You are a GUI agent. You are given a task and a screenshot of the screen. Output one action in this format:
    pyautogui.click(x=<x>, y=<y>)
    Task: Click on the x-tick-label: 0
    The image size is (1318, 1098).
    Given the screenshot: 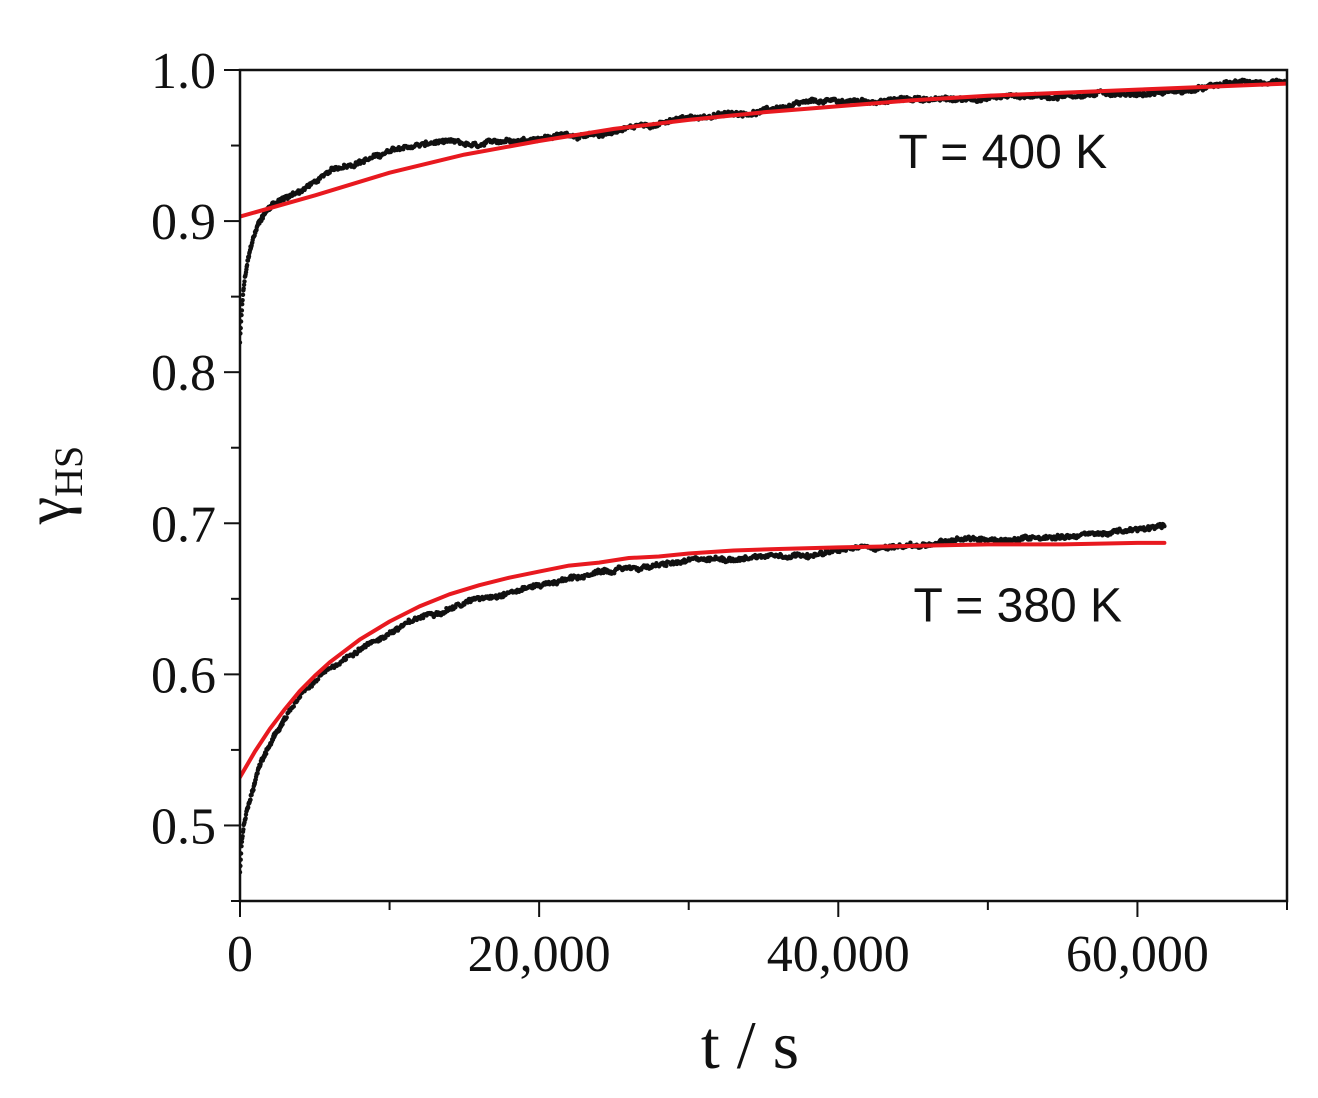 What is the action you would take?
    pyautogui.click(x=240, y=954)
    